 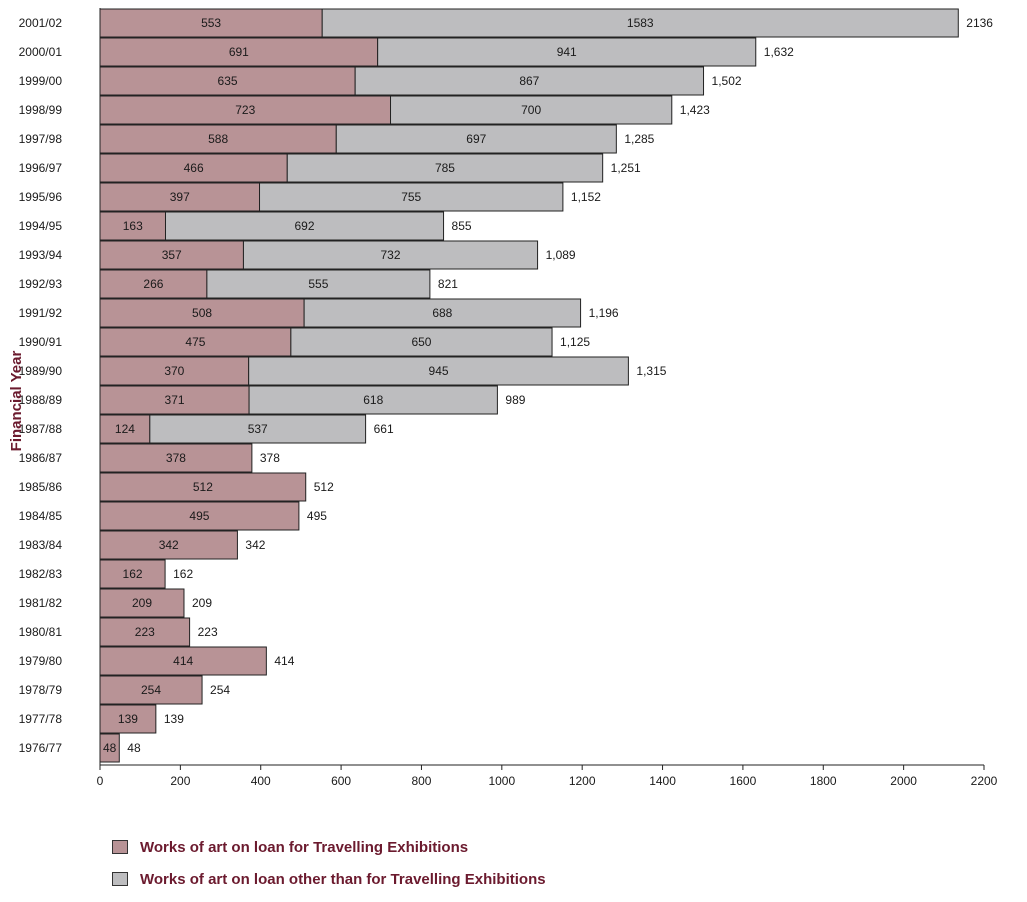 I want to click on category-label: 1987/88, so click(x=41, y=429).